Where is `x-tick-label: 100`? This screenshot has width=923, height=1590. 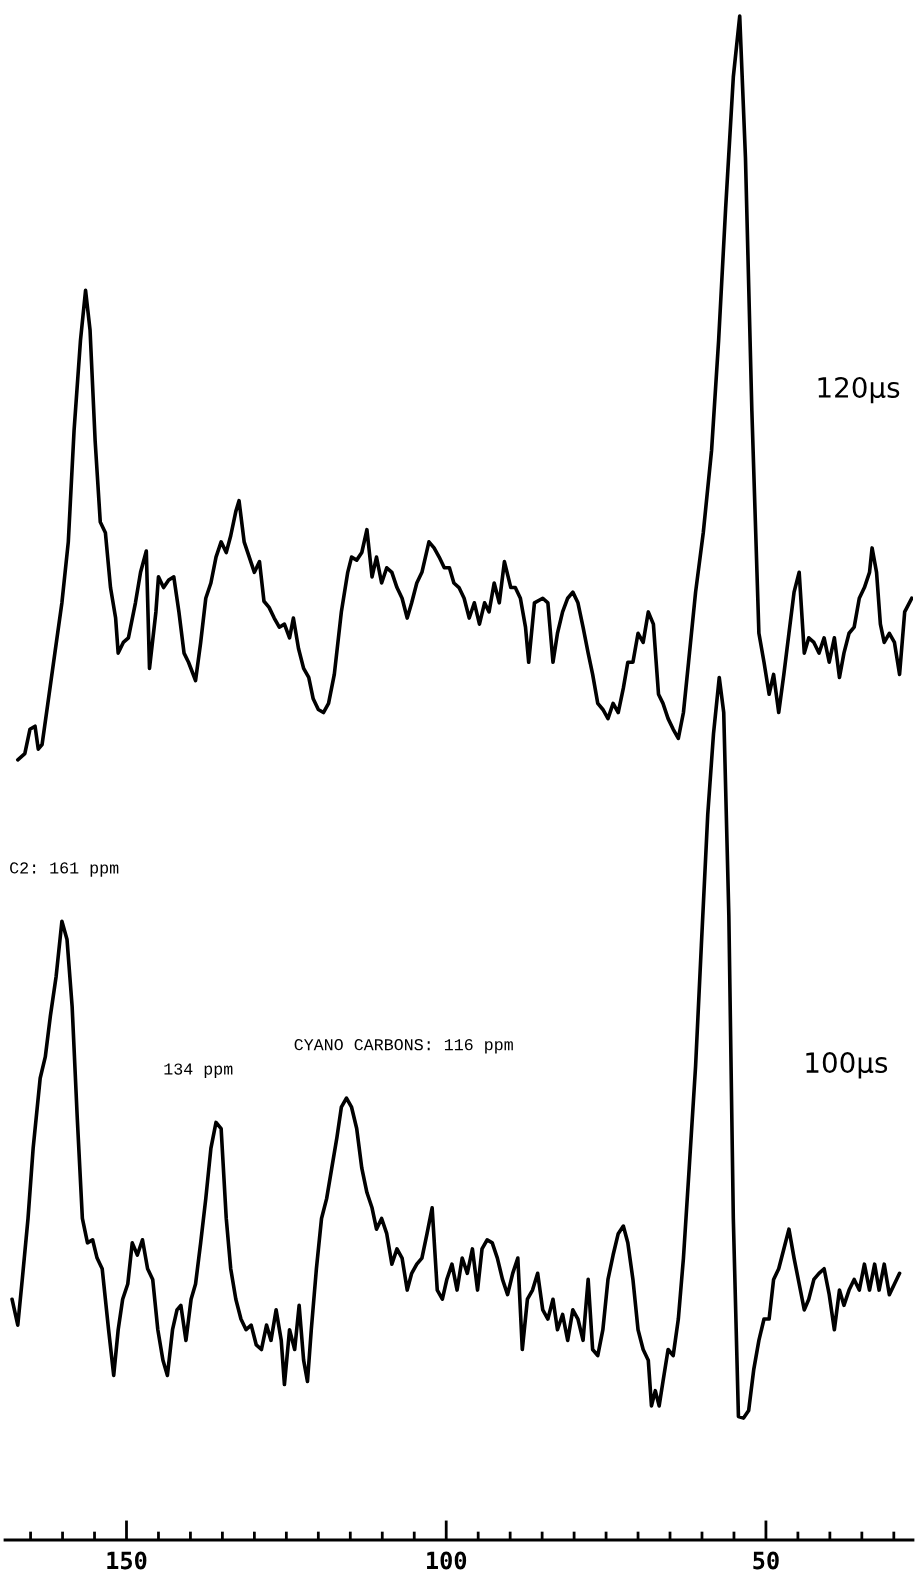 x-tick-label: 100 is located at coordinates (447, 1560).